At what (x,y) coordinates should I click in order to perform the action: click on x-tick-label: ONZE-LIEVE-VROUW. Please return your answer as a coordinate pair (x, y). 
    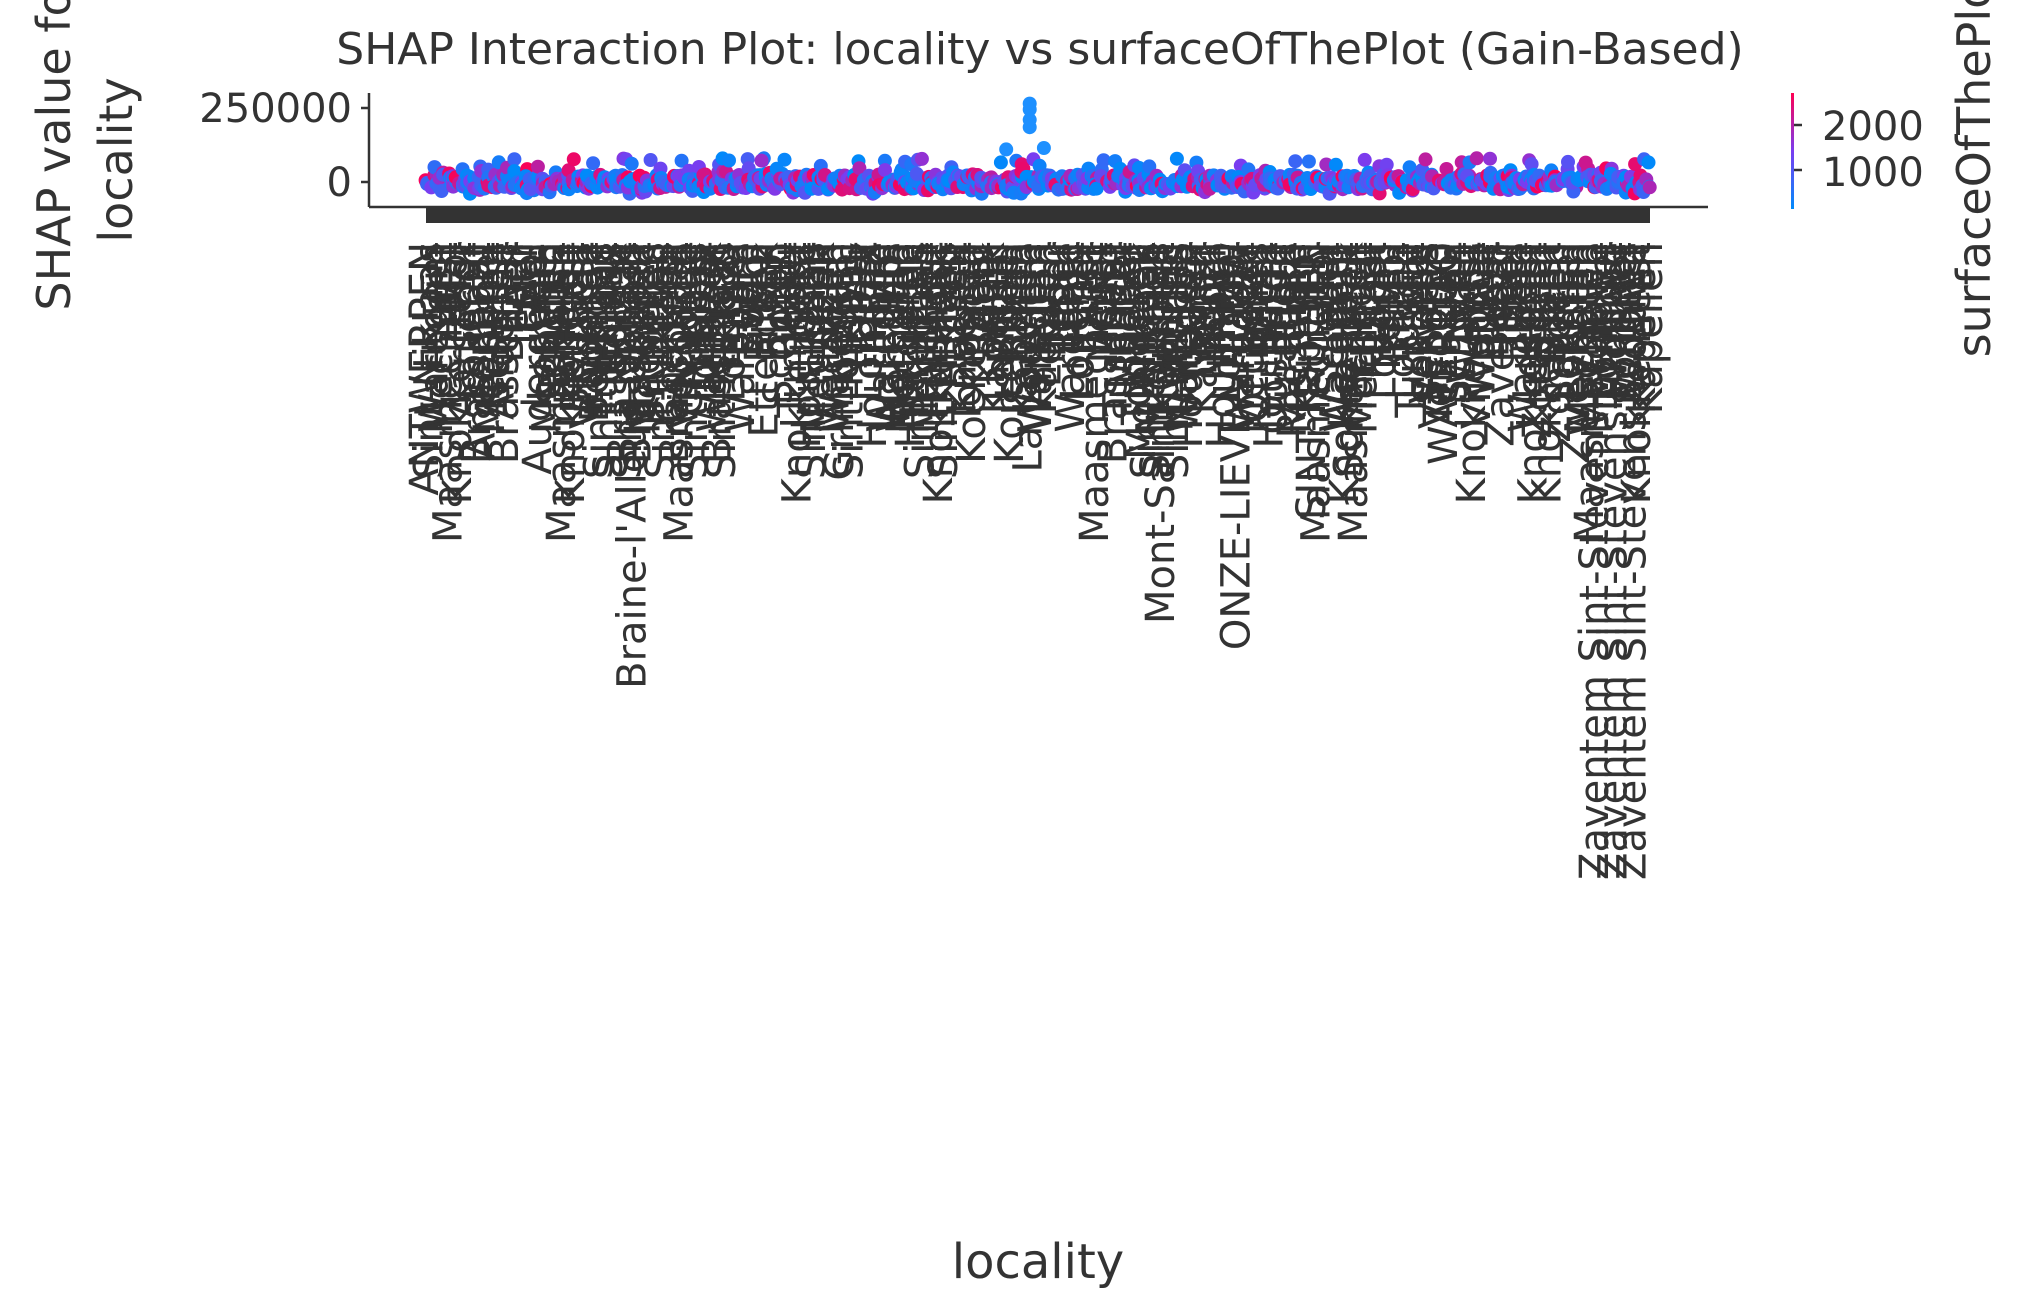
    Looking at the image, I should click on (1236, 446).